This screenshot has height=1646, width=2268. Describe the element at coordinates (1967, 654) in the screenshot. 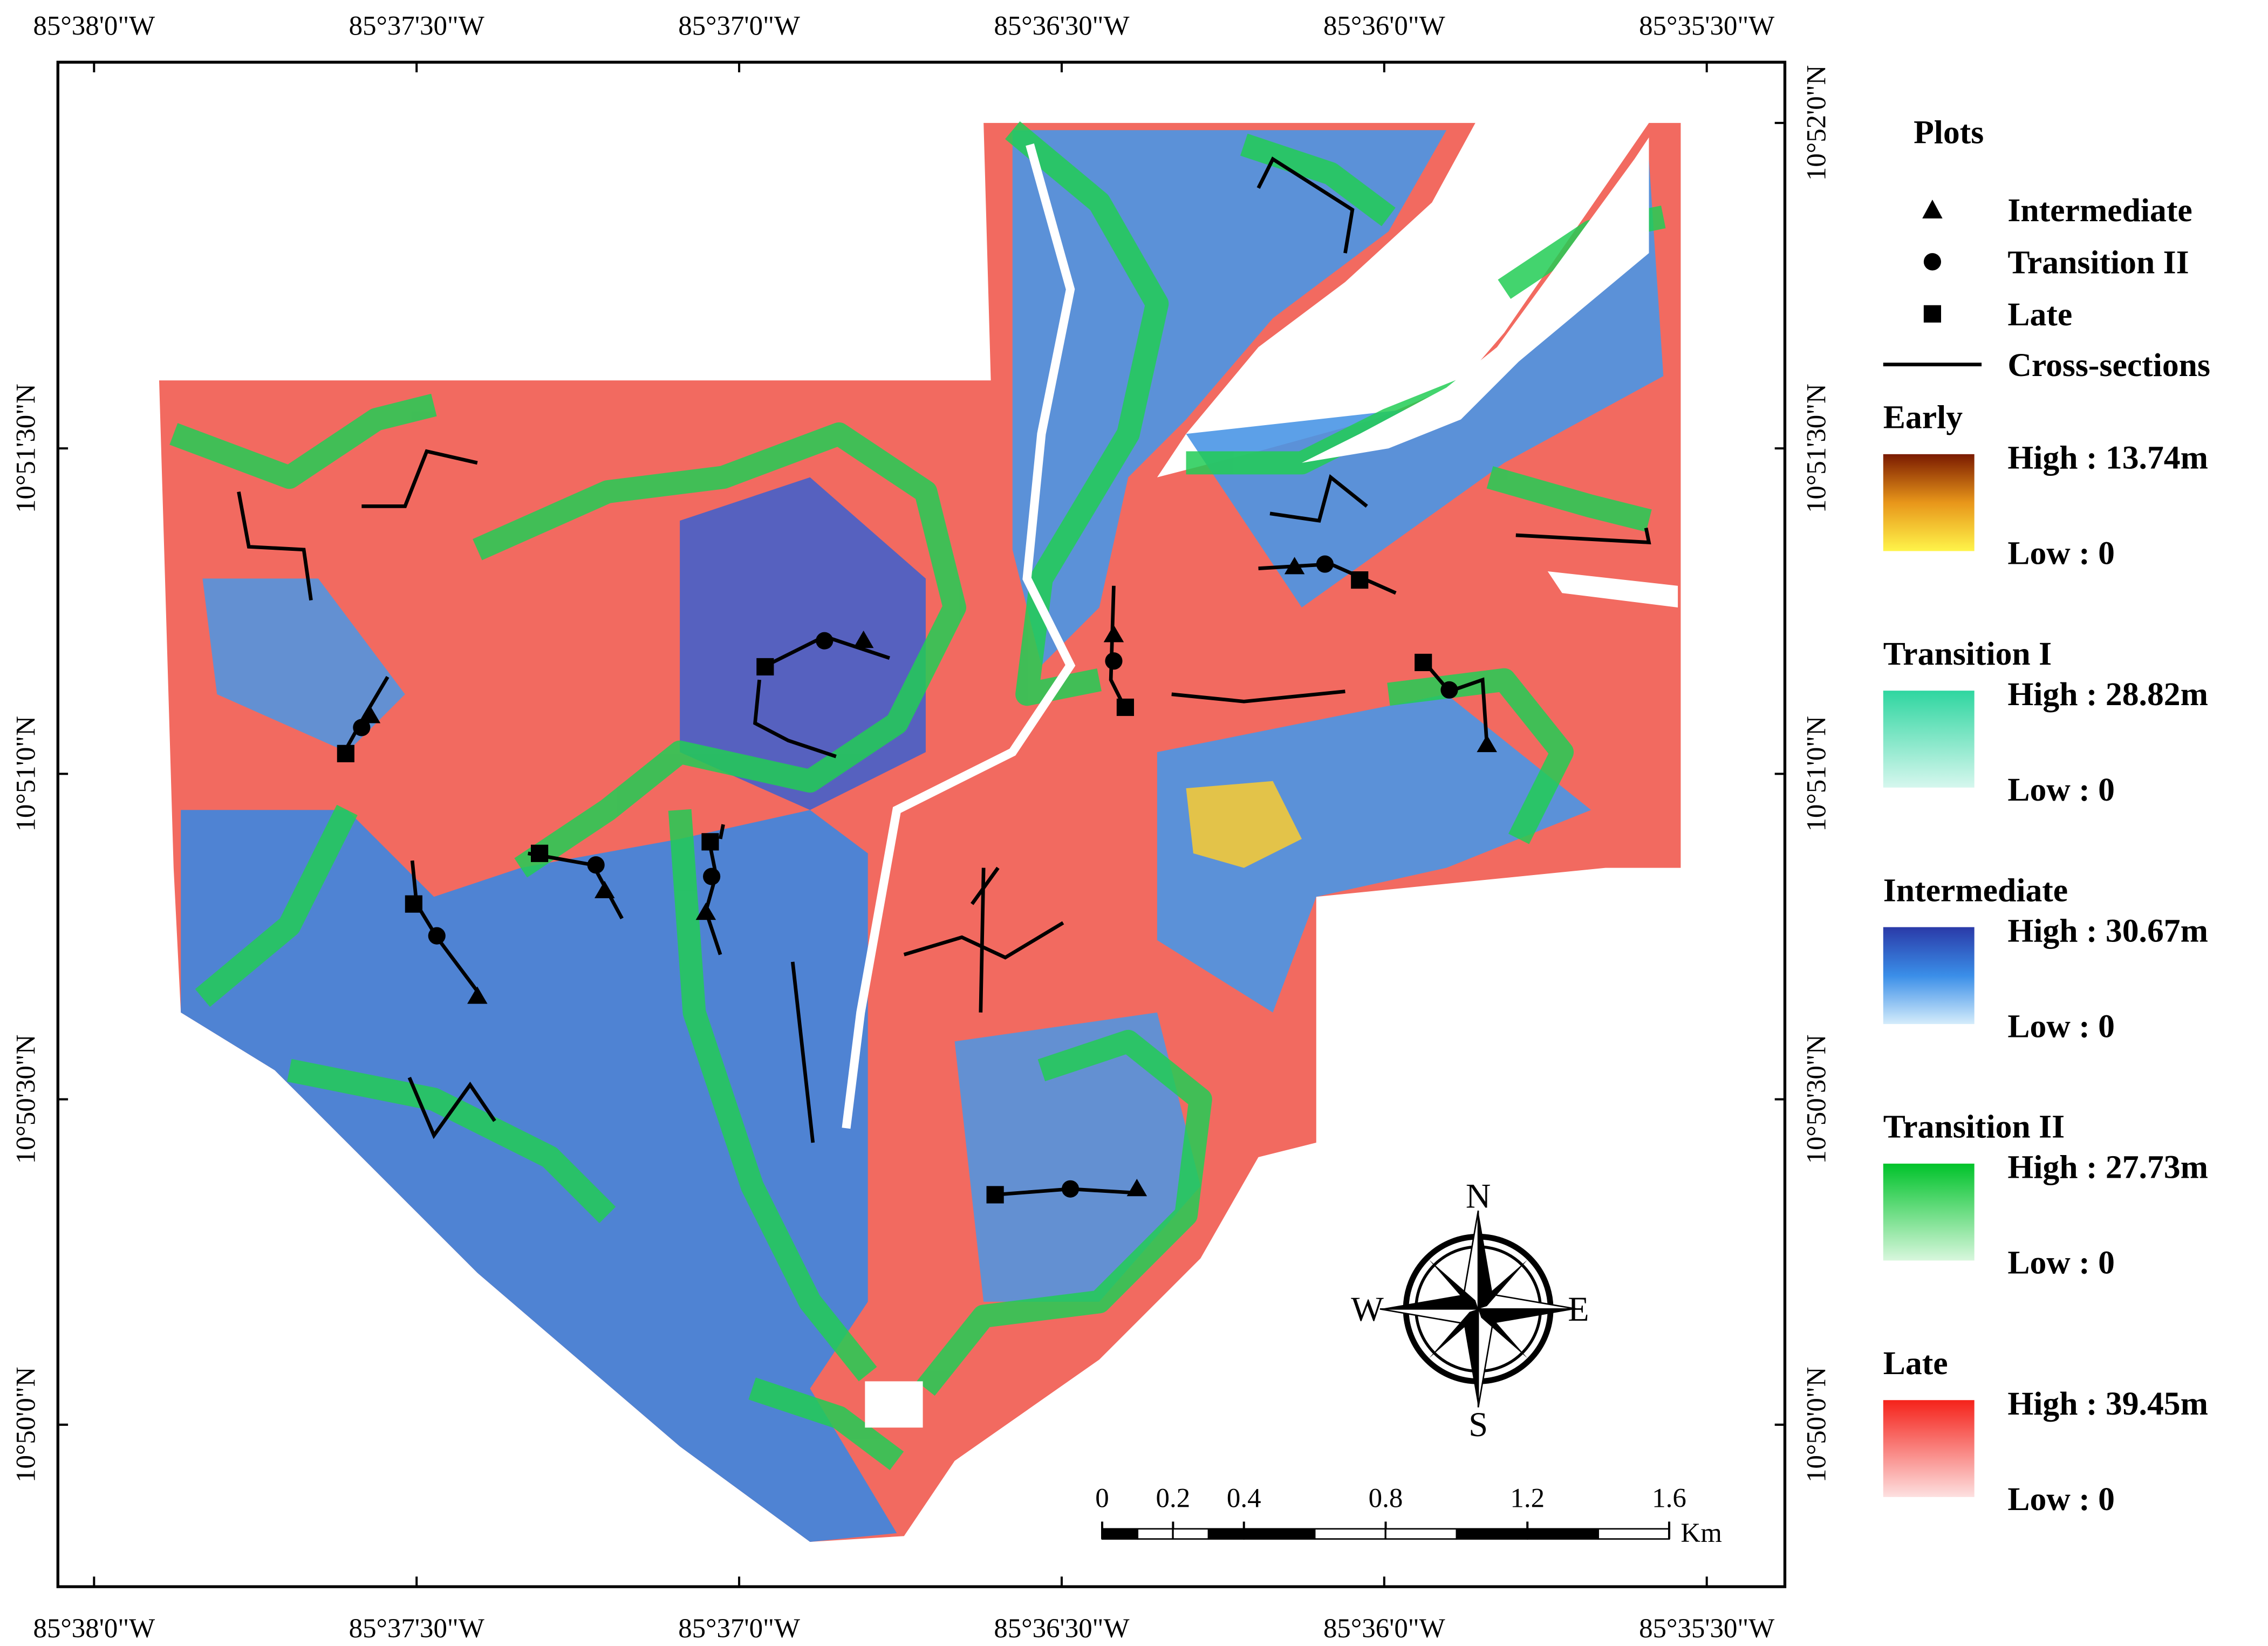

I see `legend-ramp-title: Transition I` at that location.